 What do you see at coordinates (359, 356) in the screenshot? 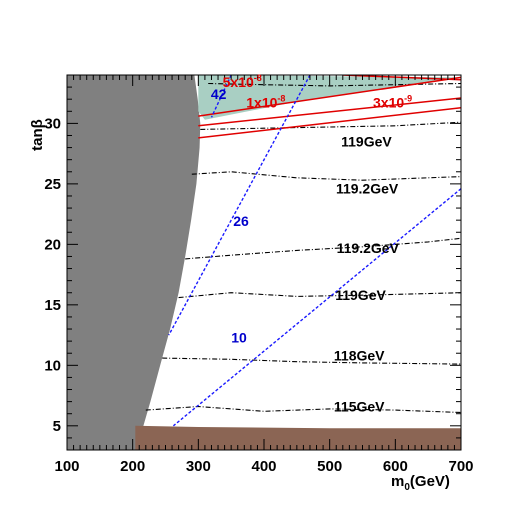
I see `higgs-contour-label: 118GeV` at bounding box center [359, 356].